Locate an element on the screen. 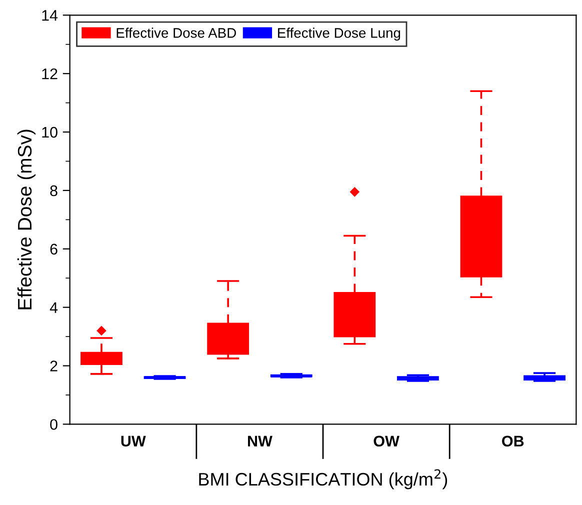 The height and width of the screenshot is (505, 582). x-tick-label: NW is located at coordinates (260, 441).